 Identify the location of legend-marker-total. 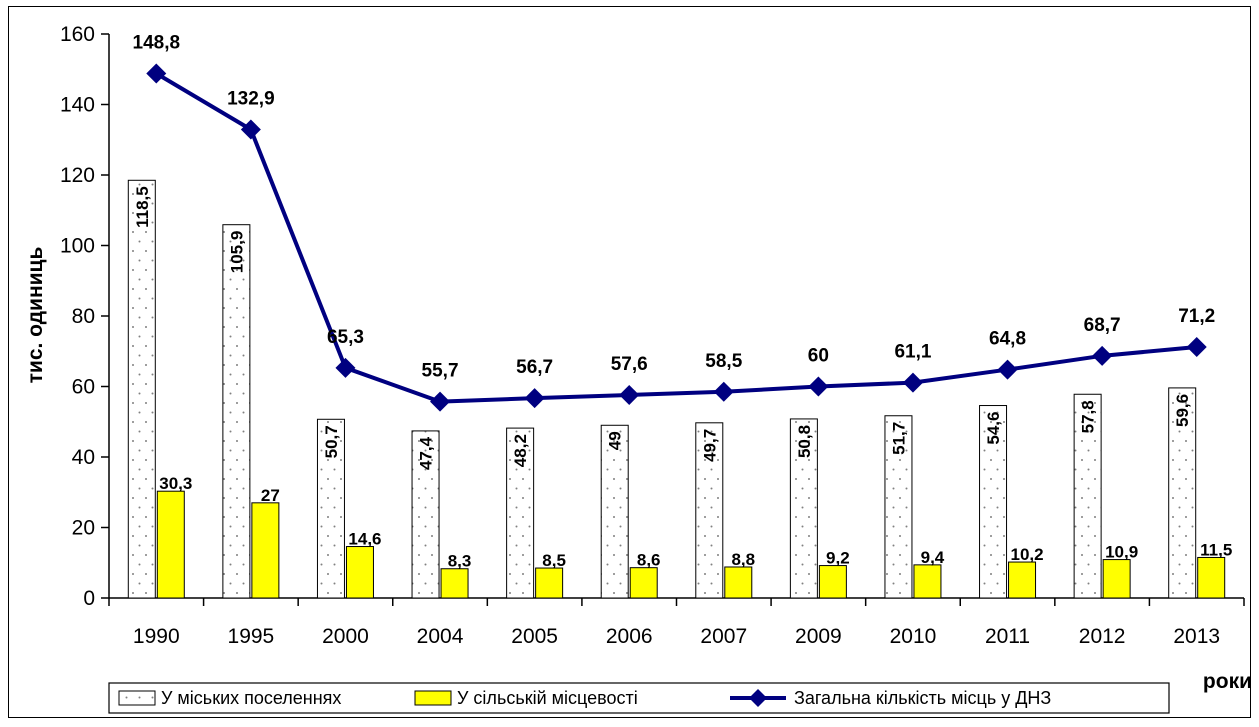
(758, 698).